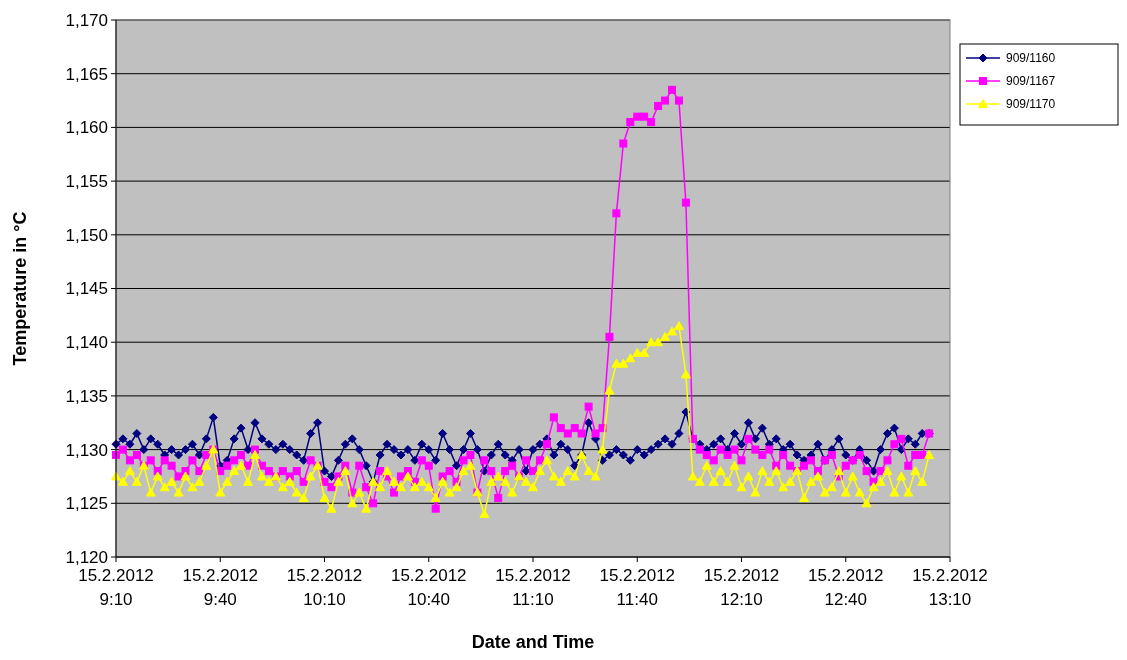 The height and width of the screenshot is (660, 1127). I want to click on y-tick-label: 1,130, so click(86, 450).